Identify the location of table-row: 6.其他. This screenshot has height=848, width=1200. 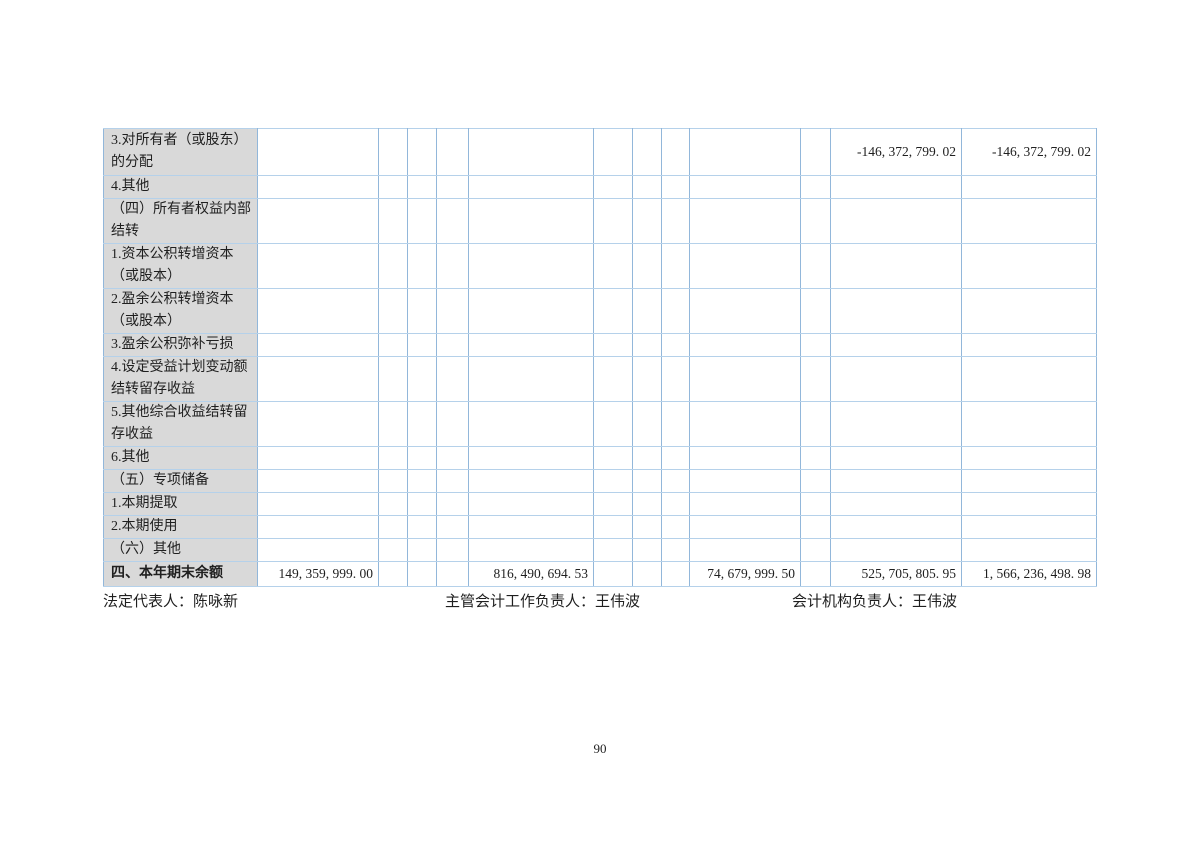
(600, 458).